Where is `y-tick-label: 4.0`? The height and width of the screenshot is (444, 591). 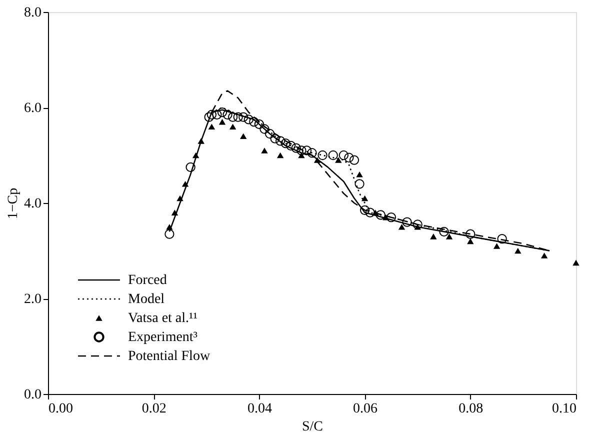 y-tick-label: 4.0 is located at coordinates (33, 204).